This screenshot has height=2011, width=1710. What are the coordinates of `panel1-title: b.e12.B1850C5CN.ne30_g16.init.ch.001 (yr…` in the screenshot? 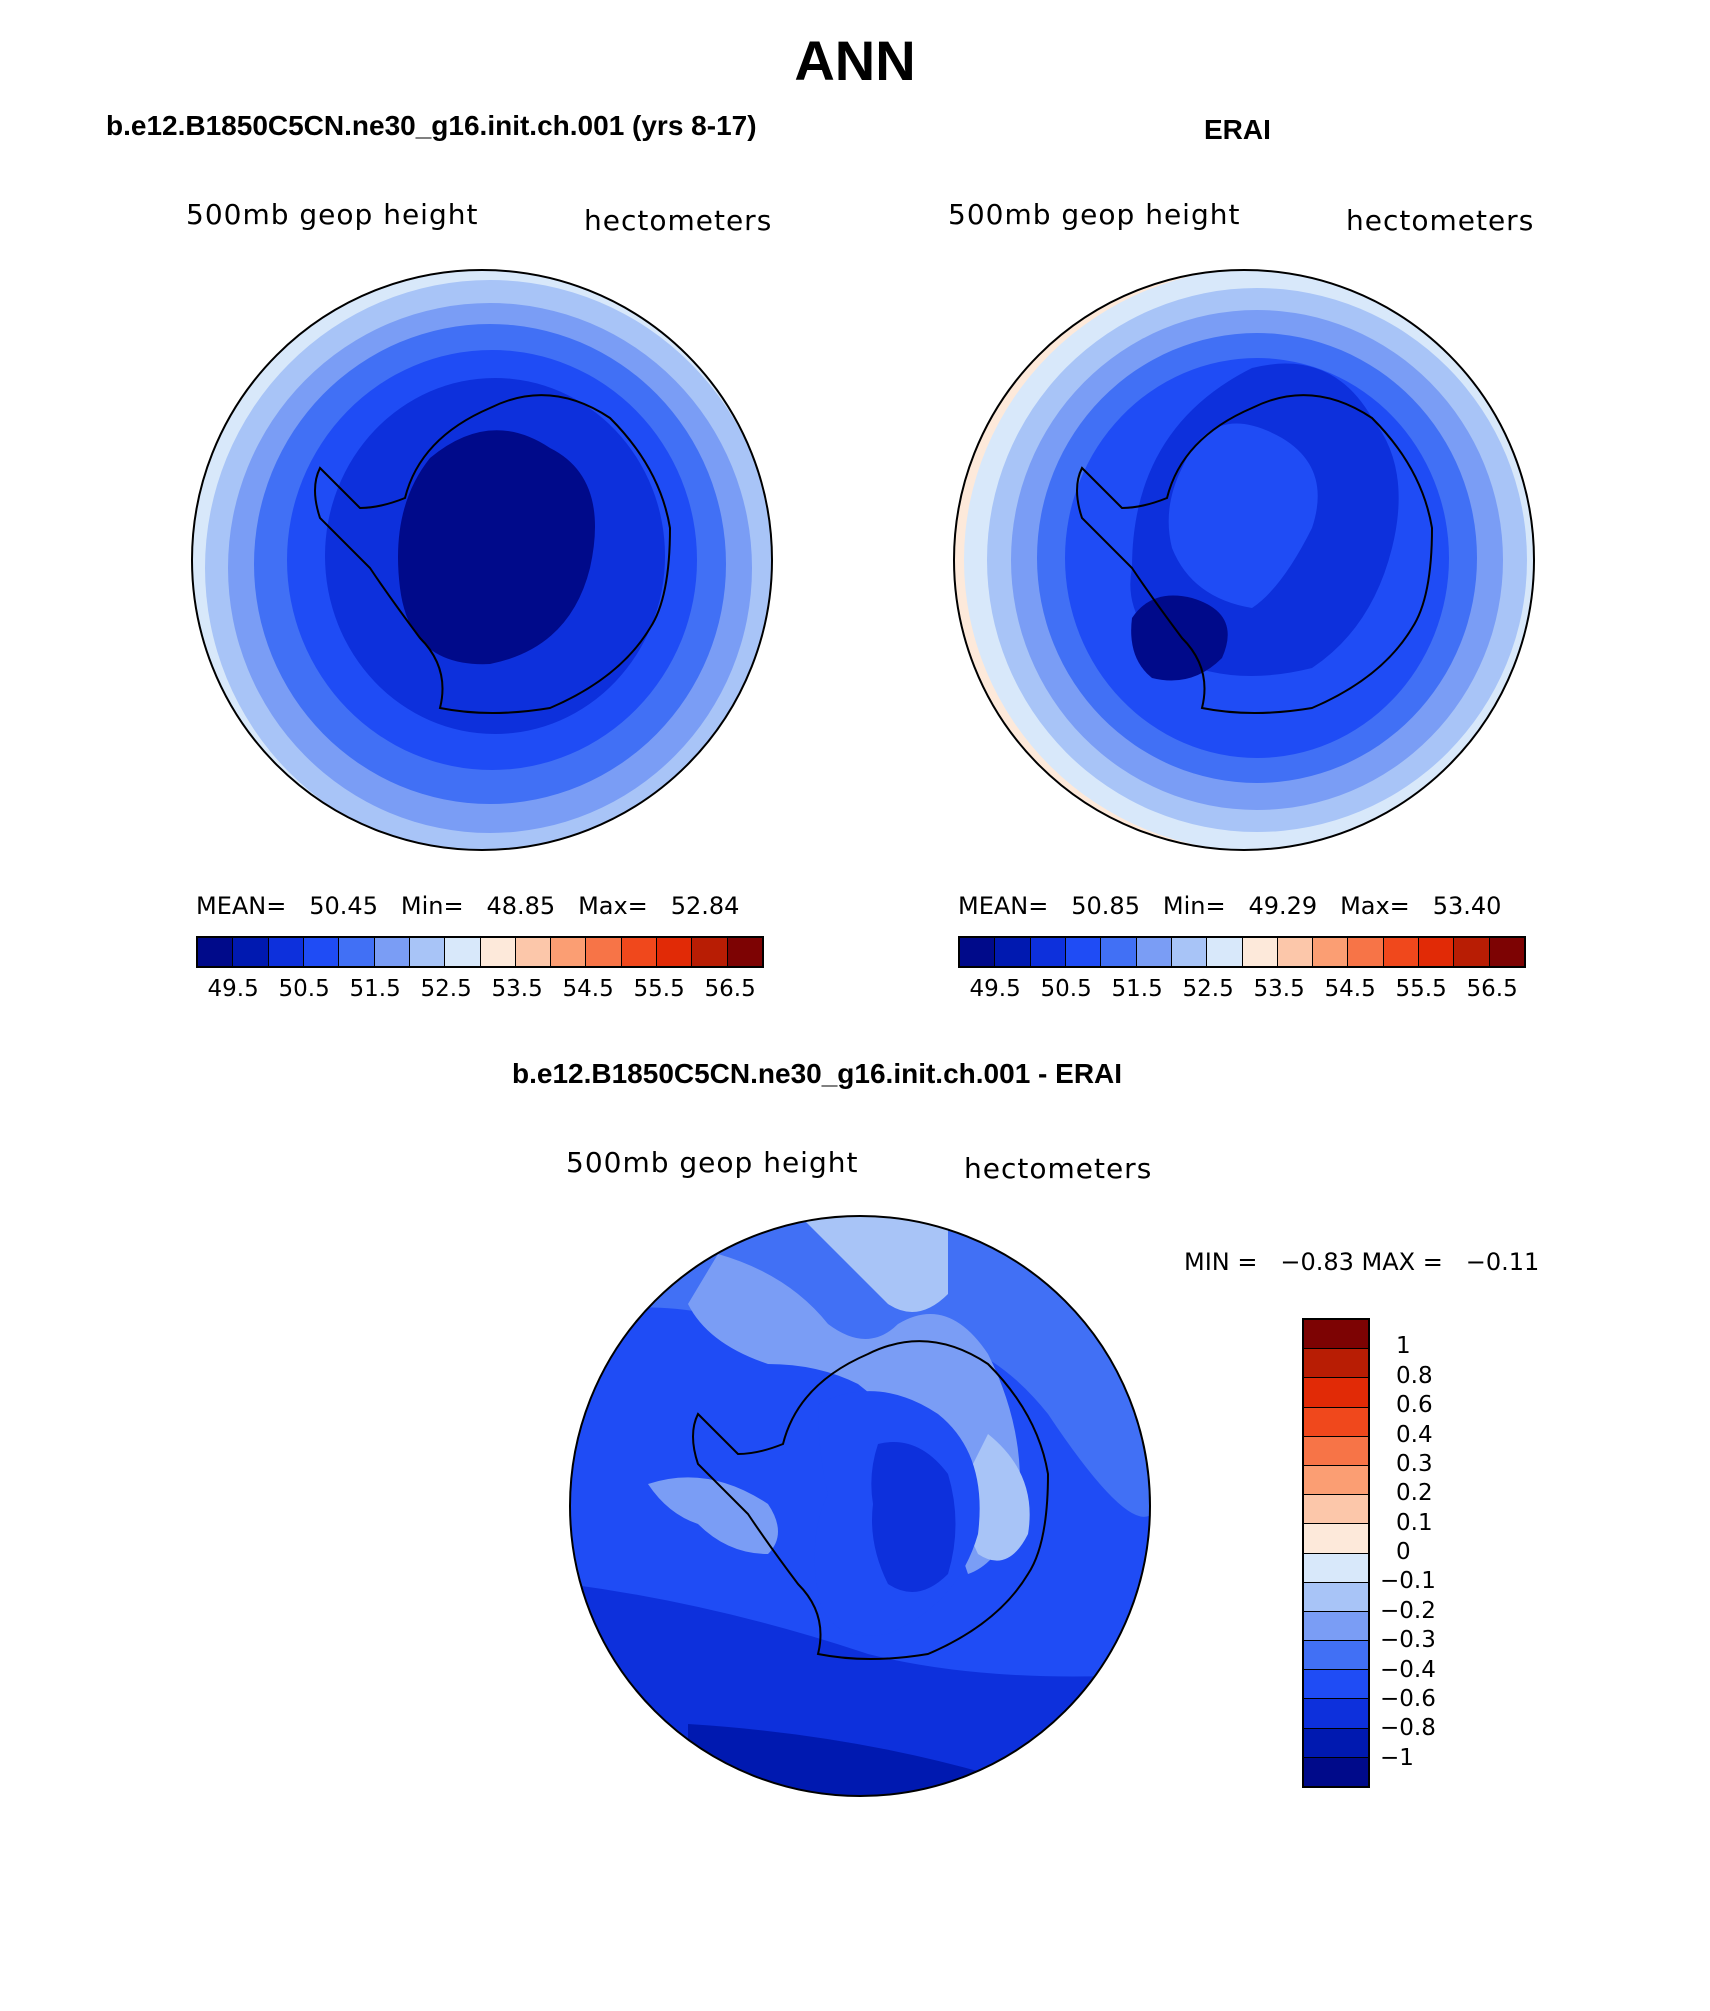 It's located at (431, 125).